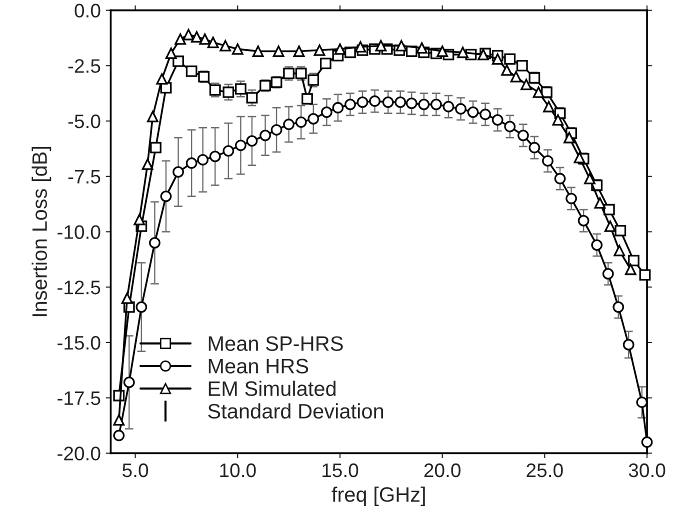 This screenshot has width=692, height=515. Describe the element at coordinates (296, 411) in the screenshot. I see `annotation: Standard Deviation` at that location.